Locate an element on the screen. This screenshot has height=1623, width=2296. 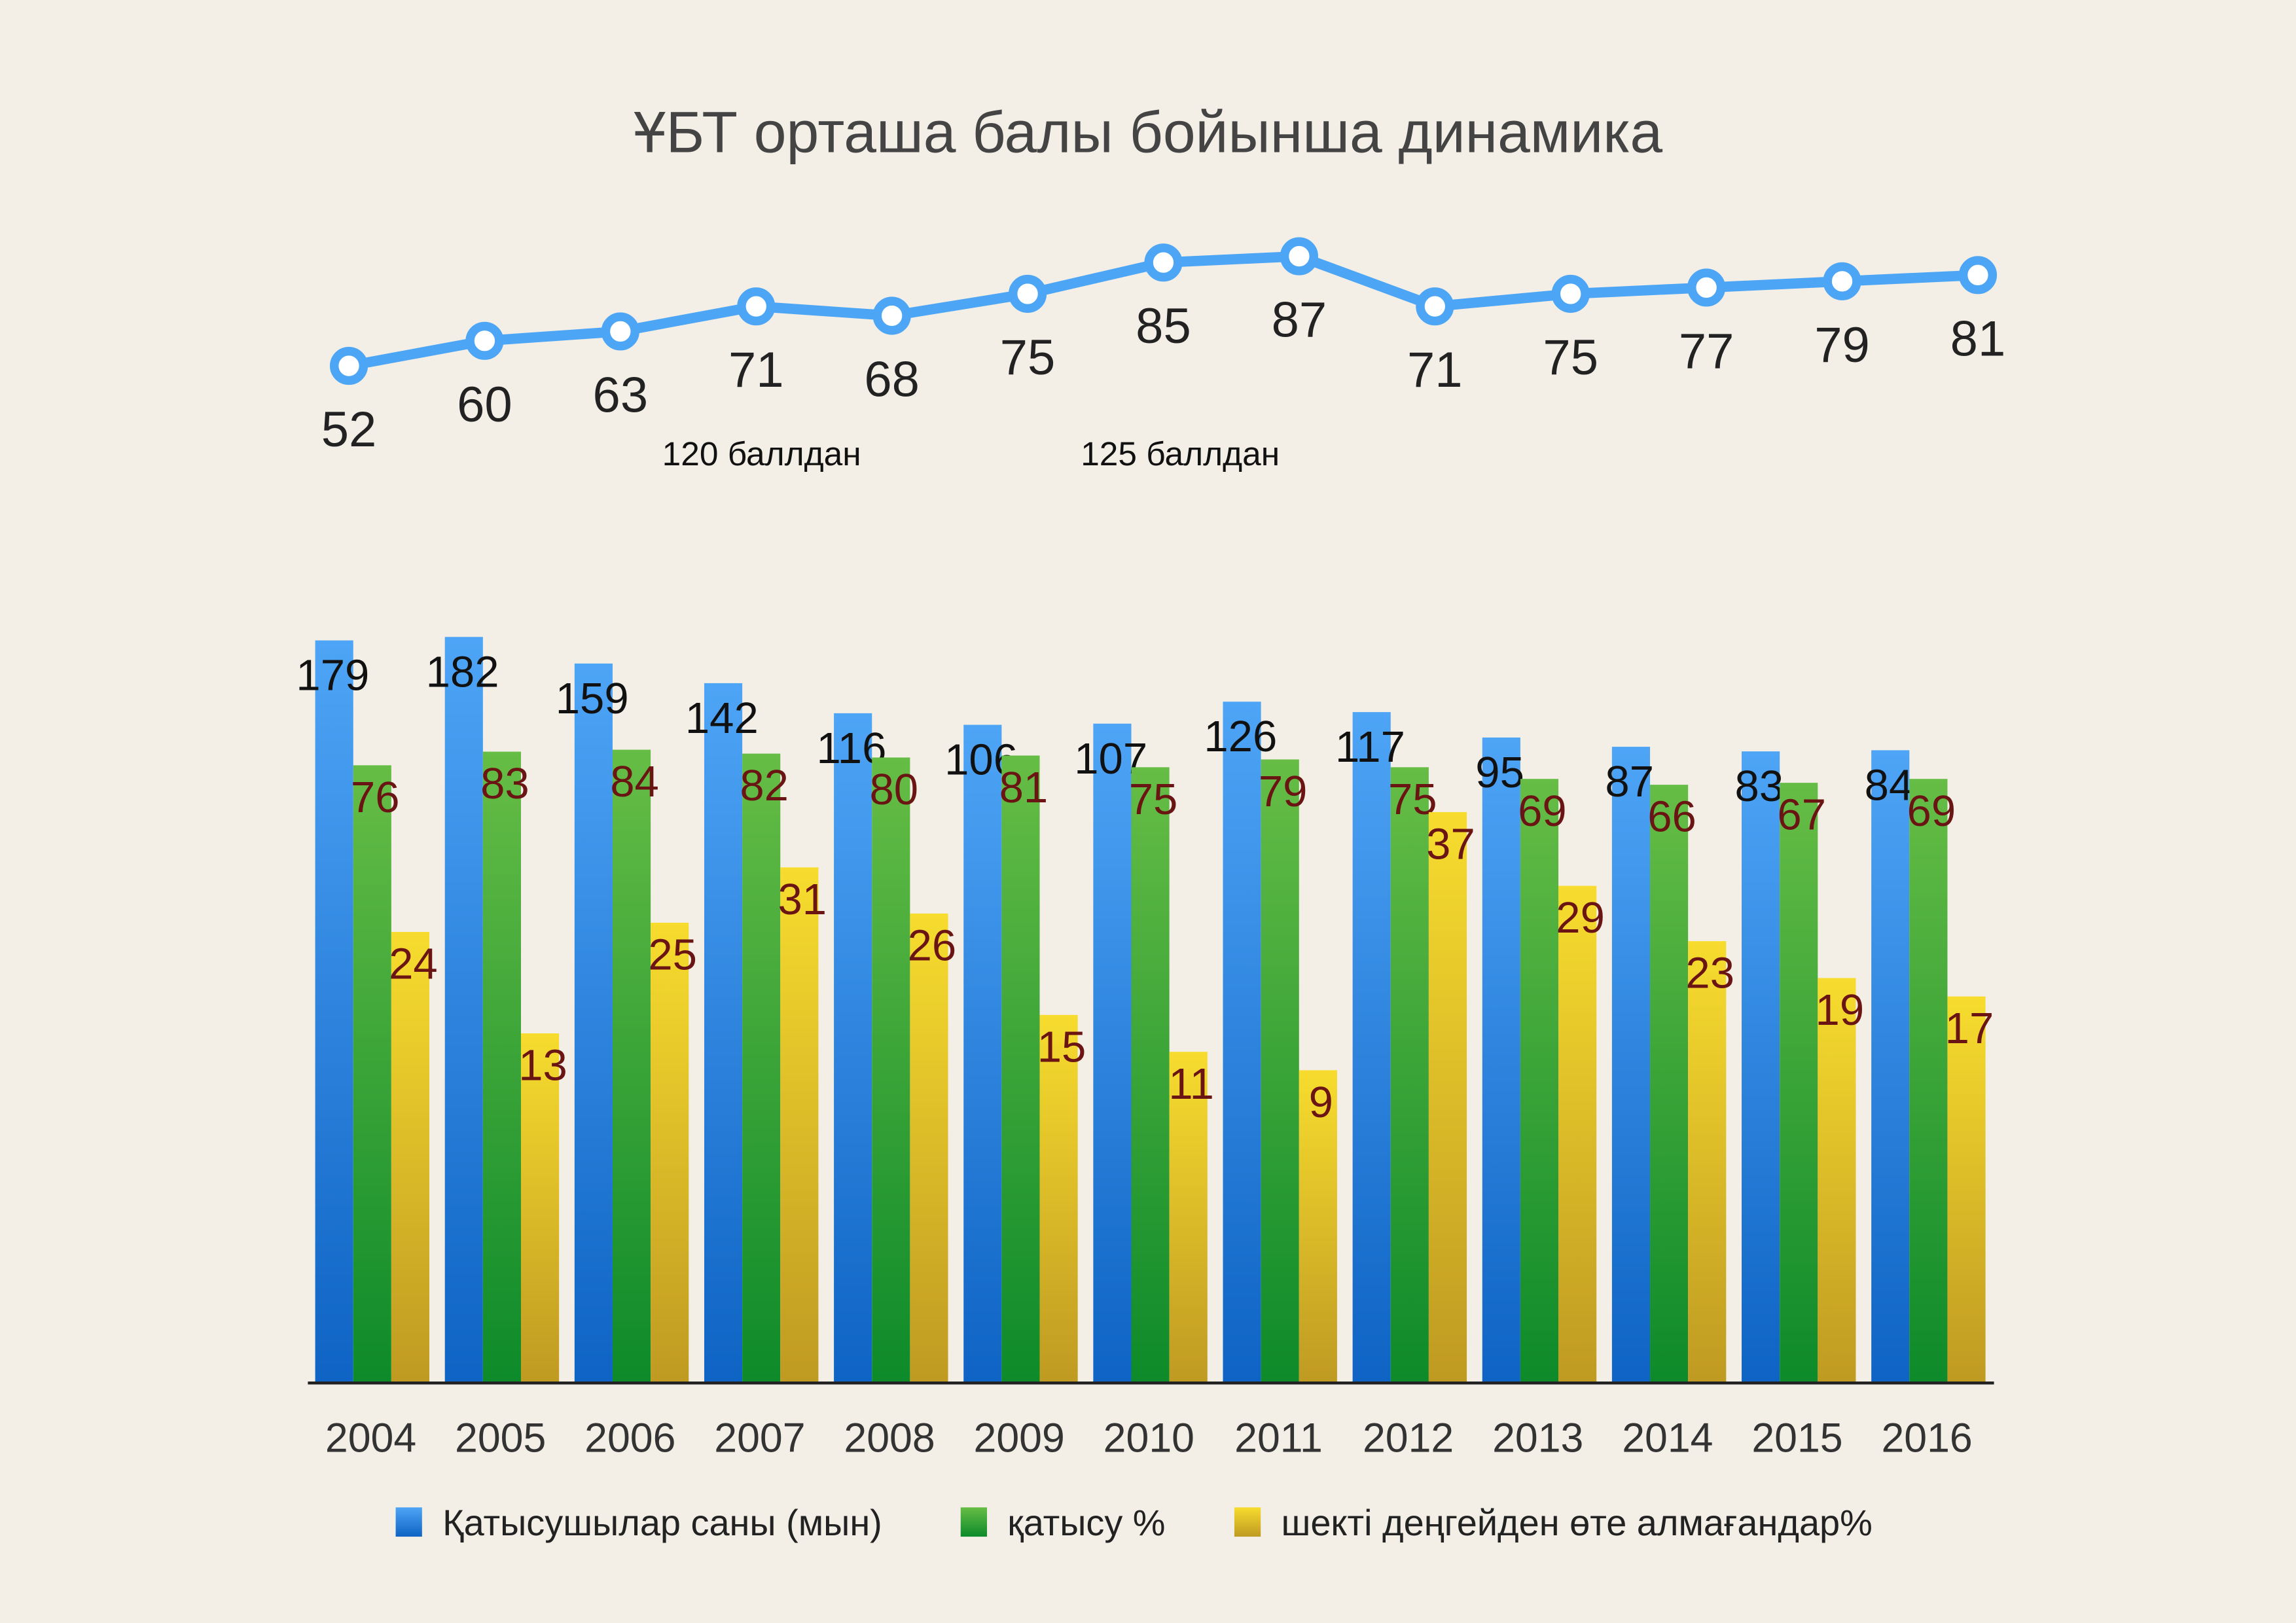
bar-data-label: 126 is located at coordinates (1240, 737).